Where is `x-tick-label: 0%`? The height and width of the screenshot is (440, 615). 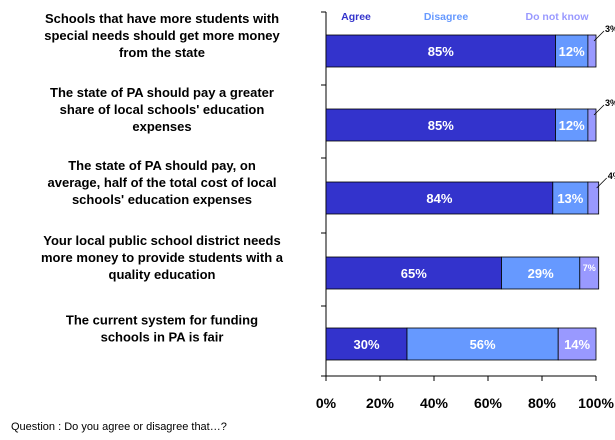 x-tick-label: 0% is located at coordinates (326, 403).